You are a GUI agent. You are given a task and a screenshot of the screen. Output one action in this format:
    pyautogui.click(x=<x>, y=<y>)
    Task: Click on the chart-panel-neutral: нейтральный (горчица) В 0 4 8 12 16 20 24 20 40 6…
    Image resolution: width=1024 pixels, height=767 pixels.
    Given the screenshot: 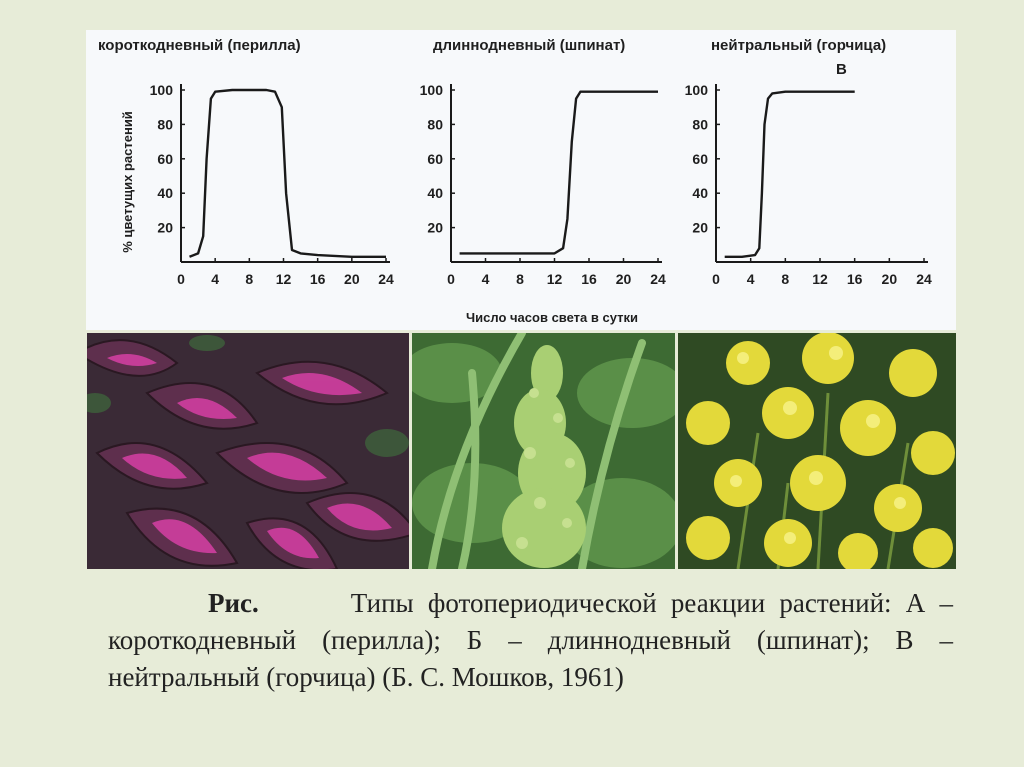 What is the action you would take?
    pyautogui.click(x=808, y=162)
    